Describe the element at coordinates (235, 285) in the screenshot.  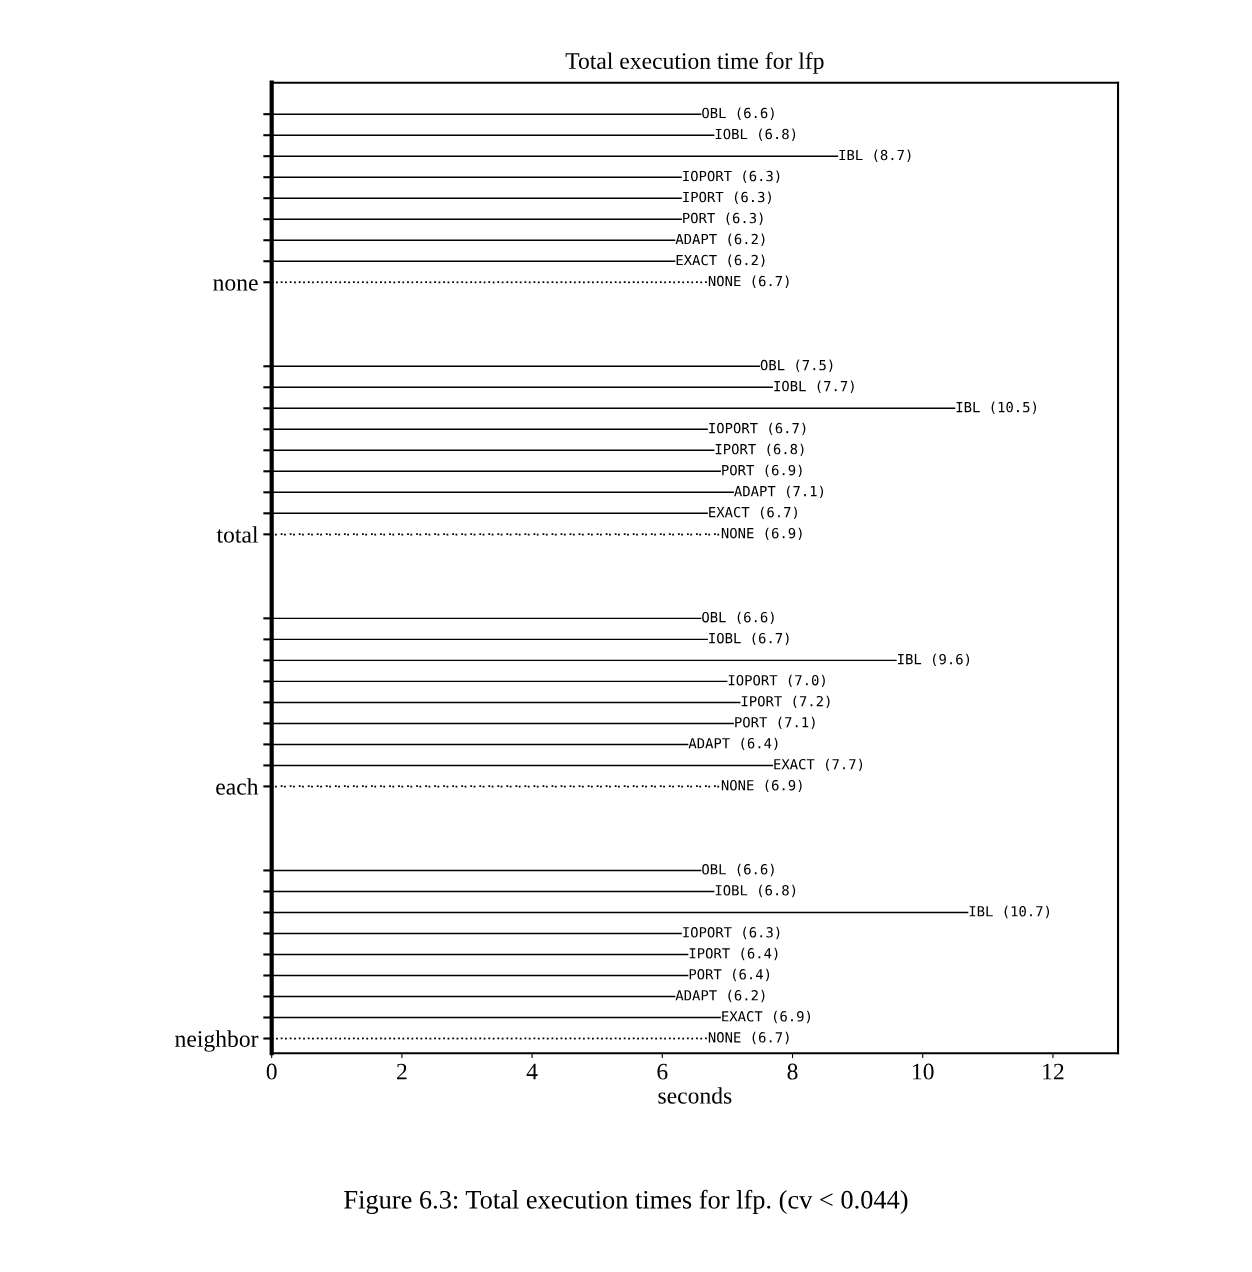
I see `y-tick-label: none` at that location.